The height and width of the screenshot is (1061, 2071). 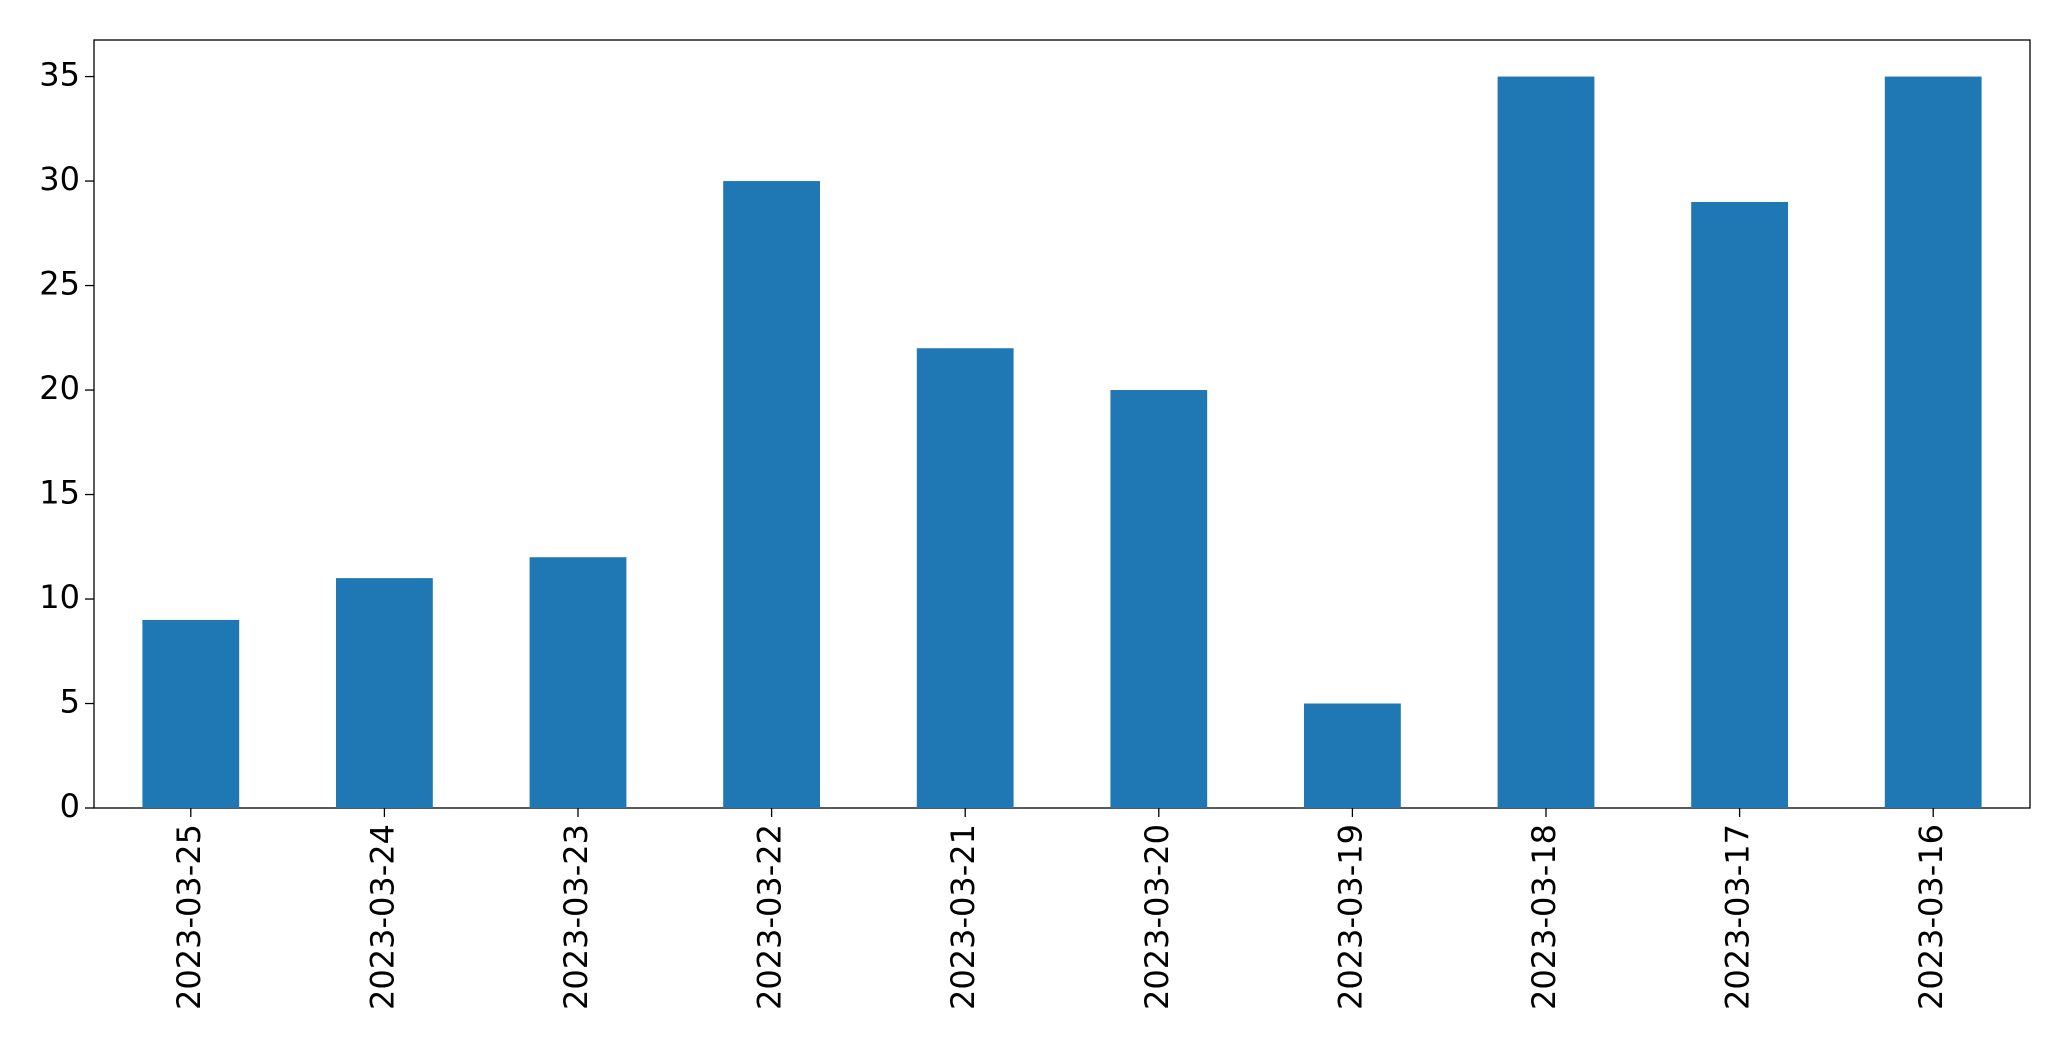 I want to click on y-tick-label: 5, so click(x=70, y=702).